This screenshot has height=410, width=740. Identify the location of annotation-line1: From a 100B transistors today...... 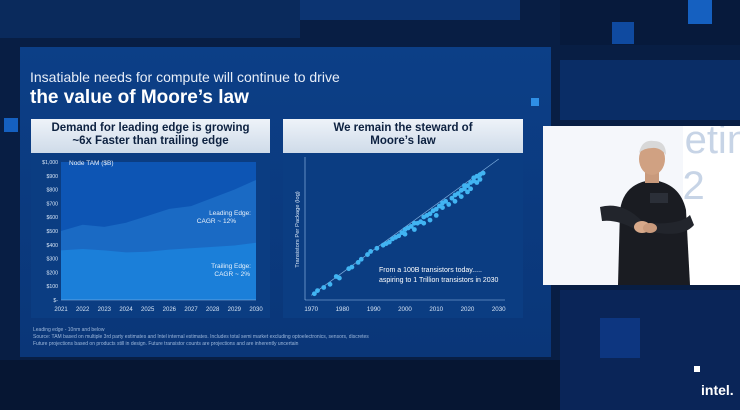
(430, 270).